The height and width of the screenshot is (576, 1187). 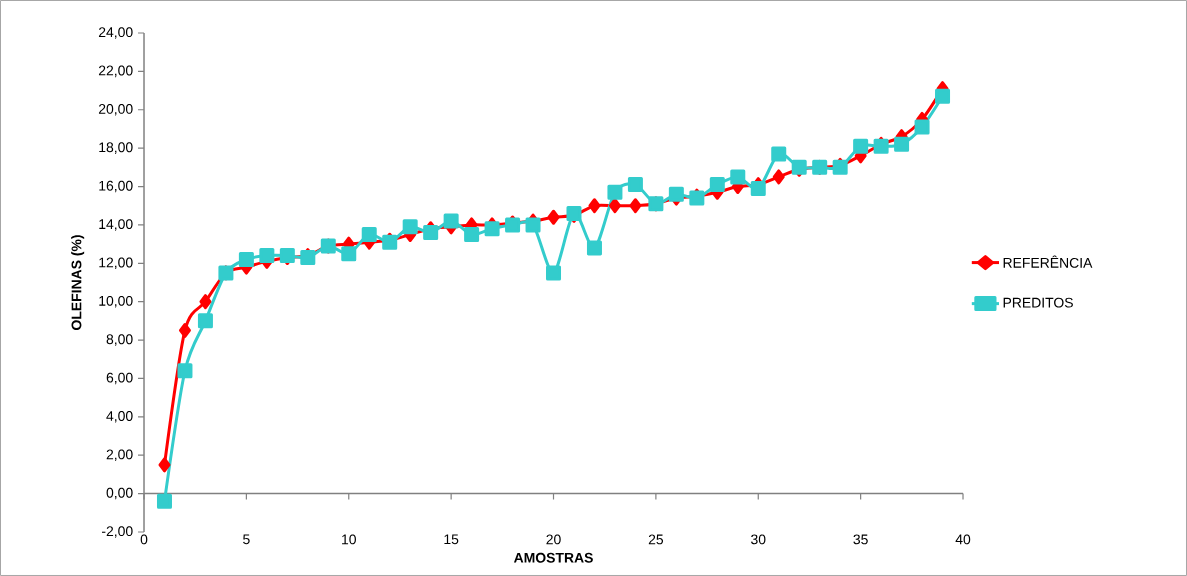 What do you see at coordinates (963, 539) in the screenshot?
I see `x-tick-label: 40` at bounding box center [963, 539].